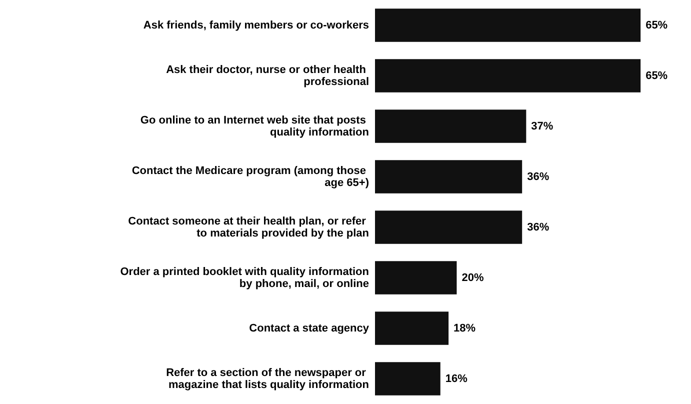 The width and height of the screenshot is (691, 404). Describe the element at coordinates (268, 378) in the screenshot. I see `y-tick-label: Refer to a section of the newspaper or magazine that lists quality information` at that location.